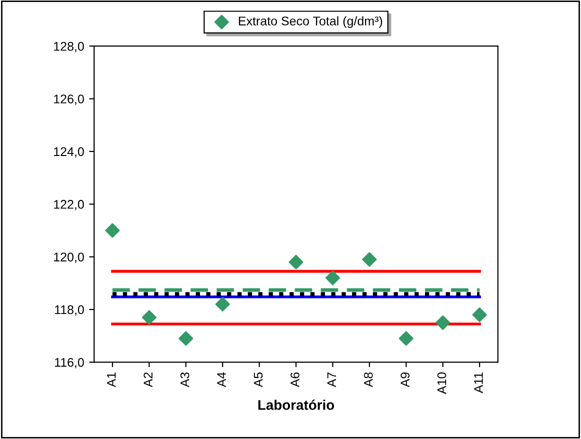 The image size is (581, 439). I want to click on y-tick-label: 120,0, so click(69, 257).